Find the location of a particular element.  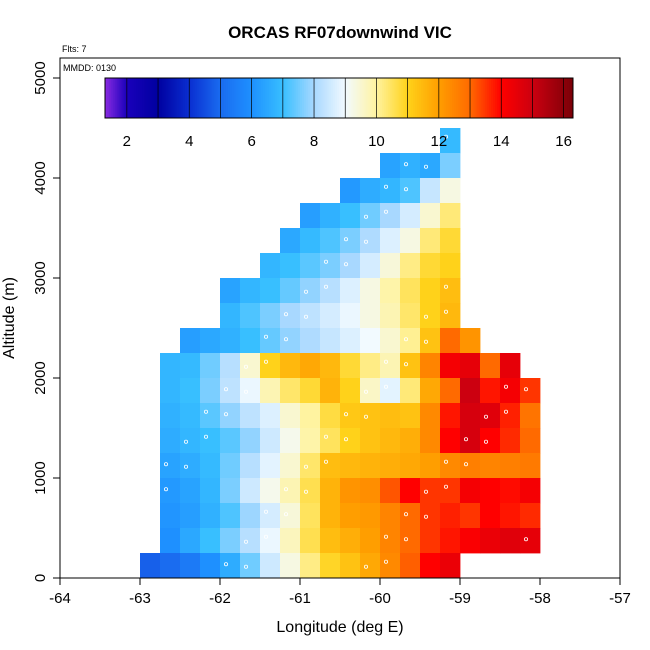

chart-title: ORCAS RF07downwind VIC is located at coordinates (340, 32).